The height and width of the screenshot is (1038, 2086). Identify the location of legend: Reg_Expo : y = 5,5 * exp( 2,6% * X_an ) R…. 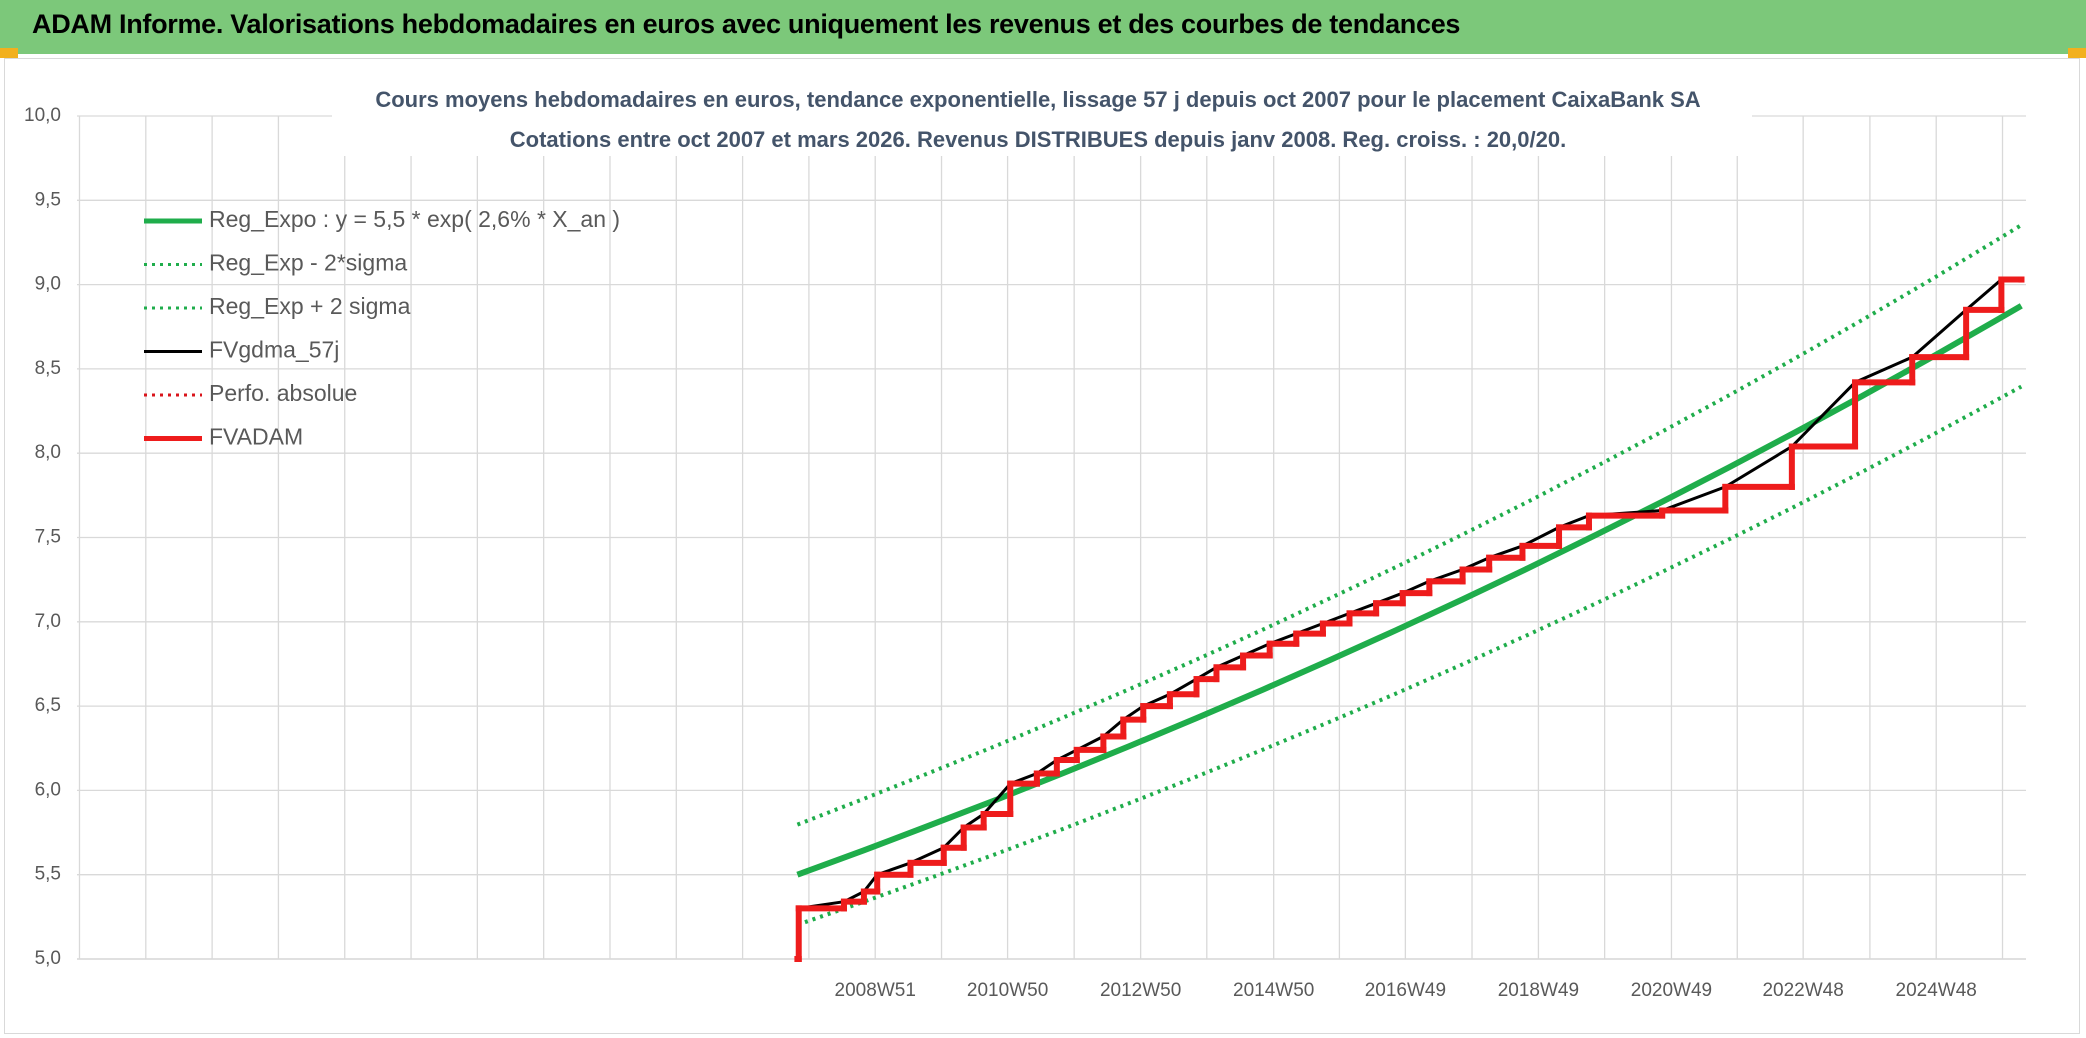
(382, 328).